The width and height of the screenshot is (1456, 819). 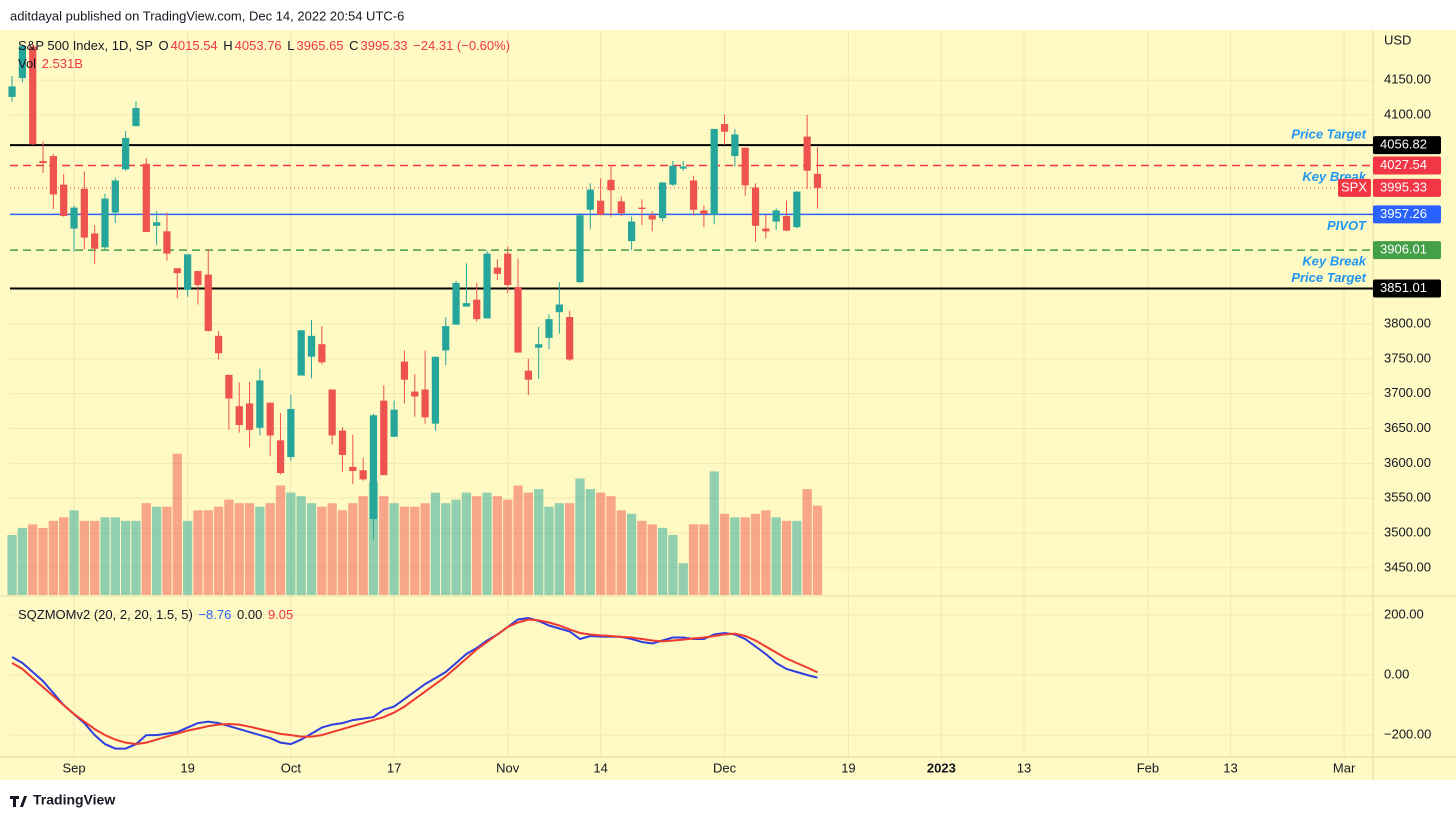 What do you see at coordinates (725, 767) in the screenshot?
I see `x-tick-label: Dec` at bounding box center [725, 767].